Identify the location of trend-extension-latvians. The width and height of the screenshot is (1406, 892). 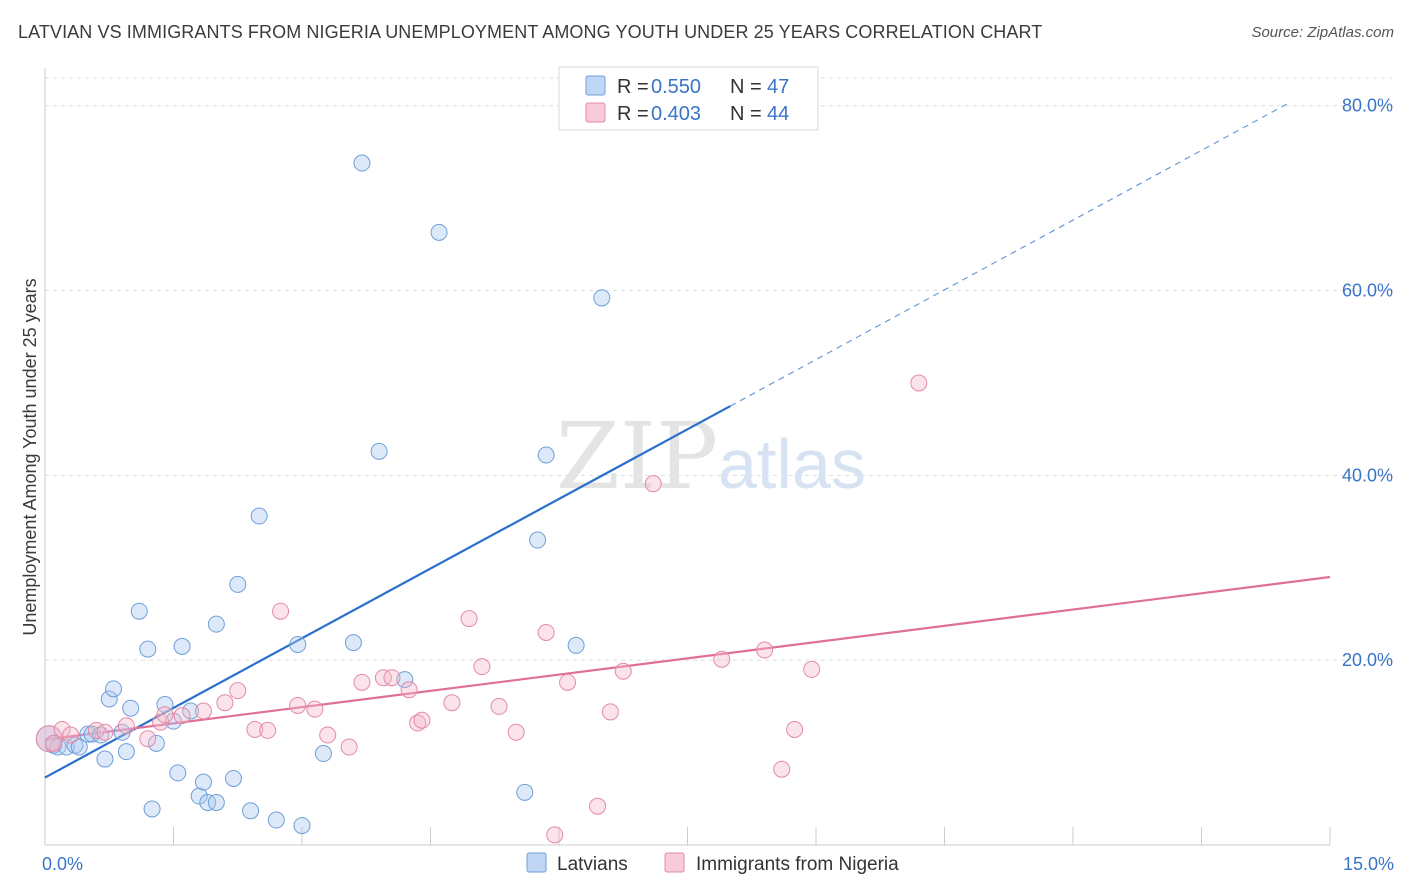
(1009, 255).